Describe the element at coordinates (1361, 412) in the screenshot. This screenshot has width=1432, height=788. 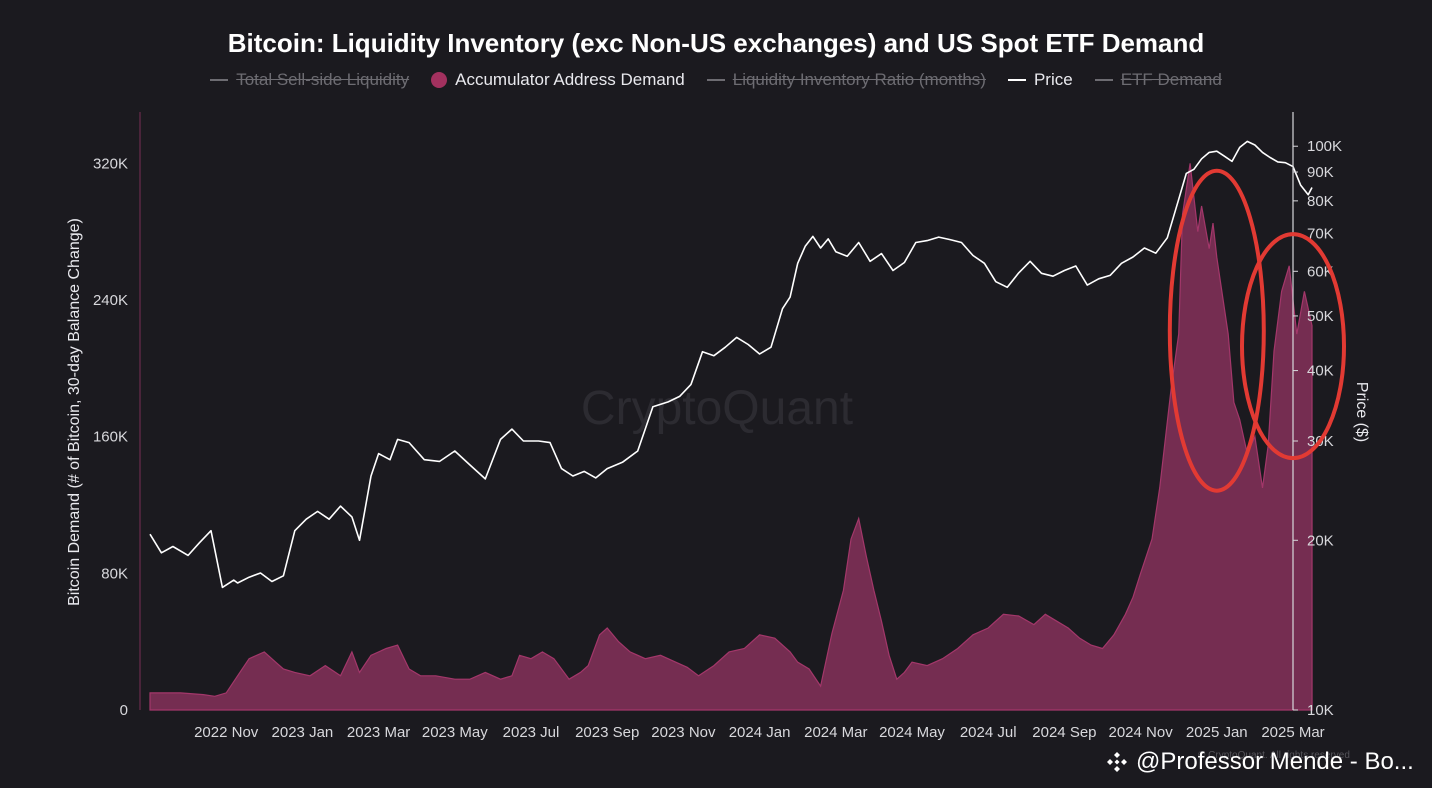
I see `y-axis-right-title: Price ($)` at that location.